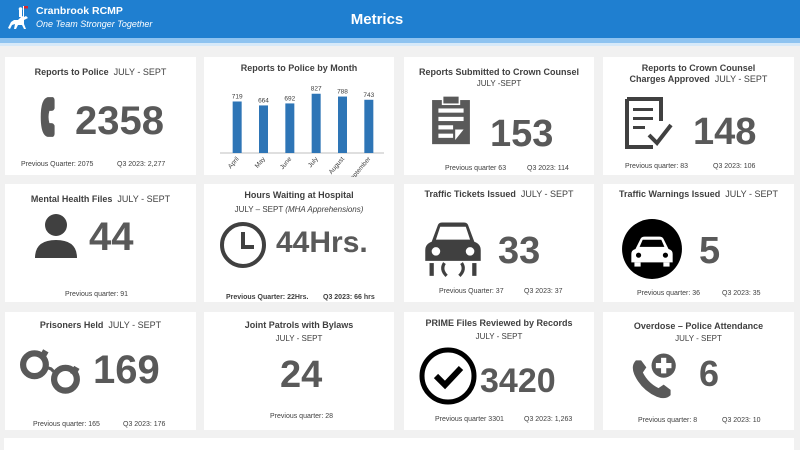 This screenshot has height=450, width=800. What do you see at coordinates (289, 98) in the screenshot?
I see `chart-data-label: 692` at bounding box center [289, 98].